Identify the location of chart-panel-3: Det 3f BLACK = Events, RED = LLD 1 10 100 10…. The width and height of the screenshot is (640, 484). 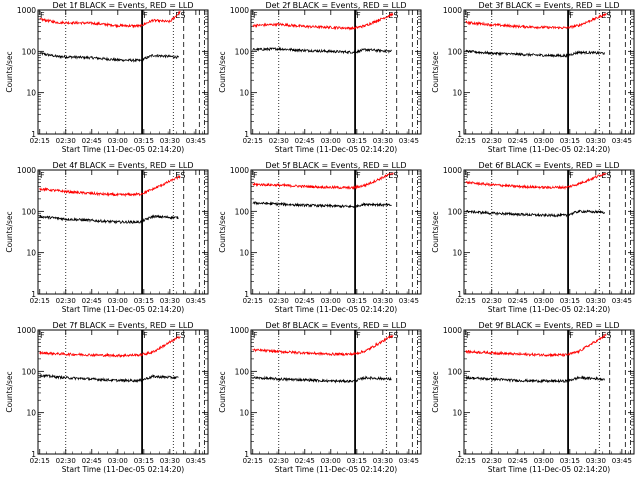
(533, 77).